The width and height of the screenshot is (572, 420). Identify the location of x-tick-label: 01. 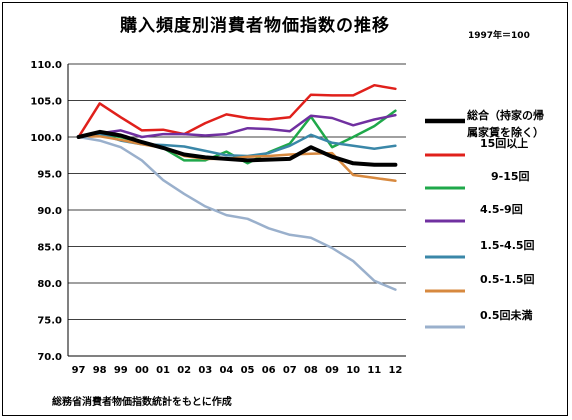
(163, 370).